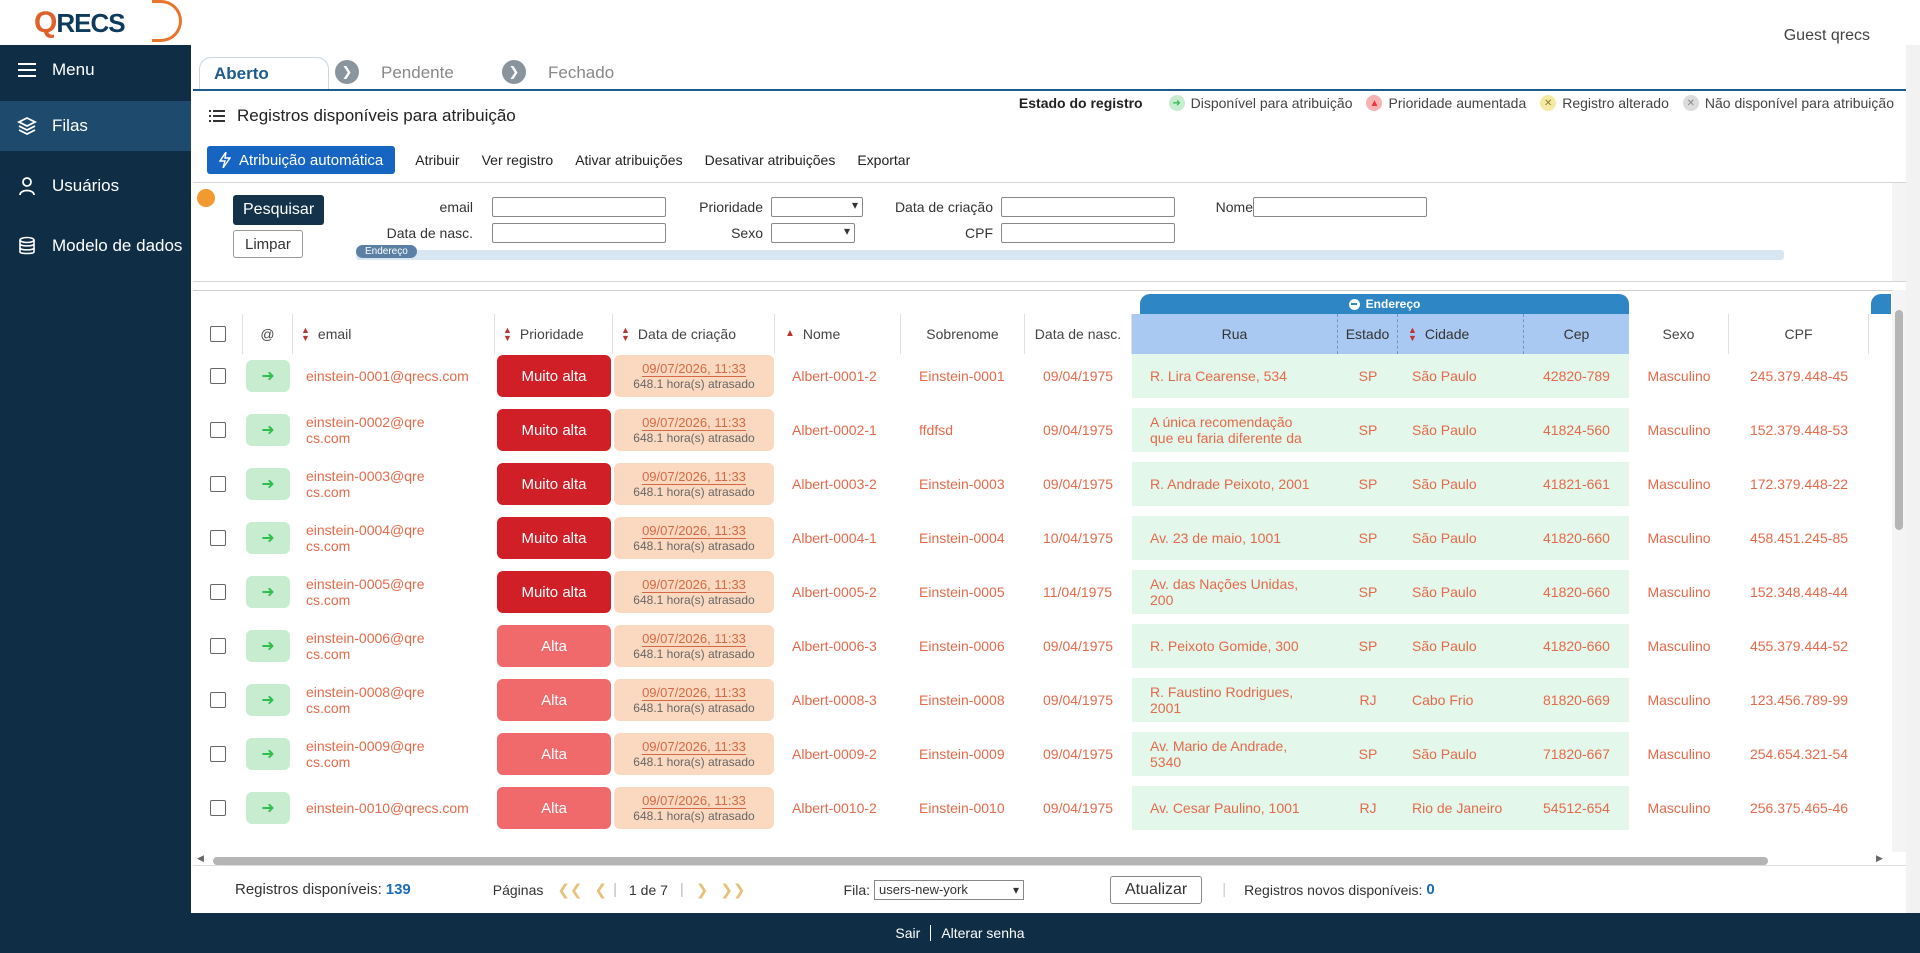 The height and width of the screenshot is (953, 1920). I want to click on estado-value: SP, so click(1368, 592).